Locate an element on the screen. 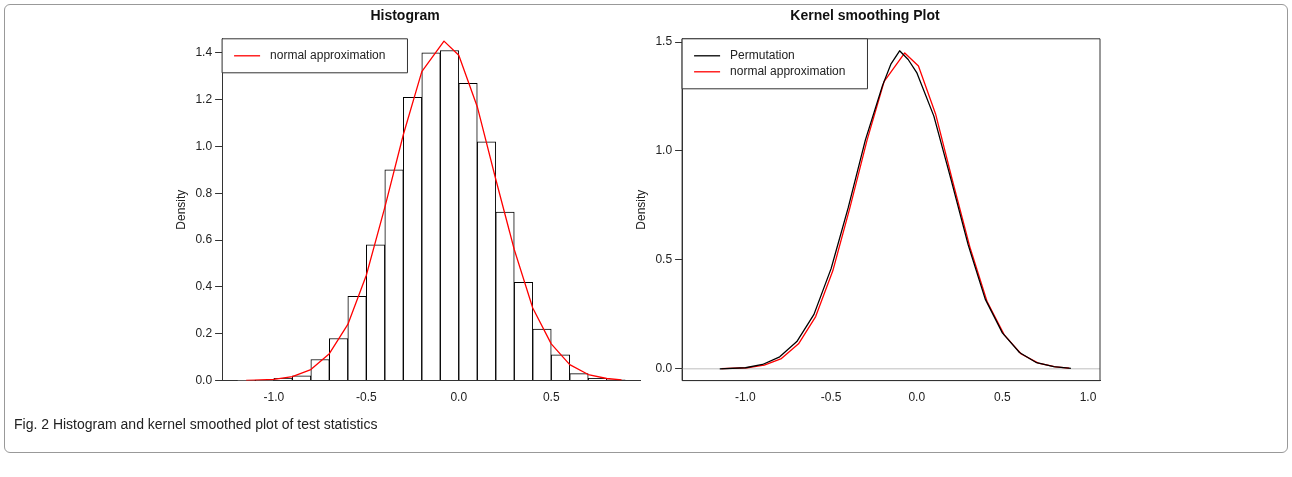 The height and width of the screenshot is (477, 1292). y-tick-label: 1.4 is located at coordinates (204, 52).